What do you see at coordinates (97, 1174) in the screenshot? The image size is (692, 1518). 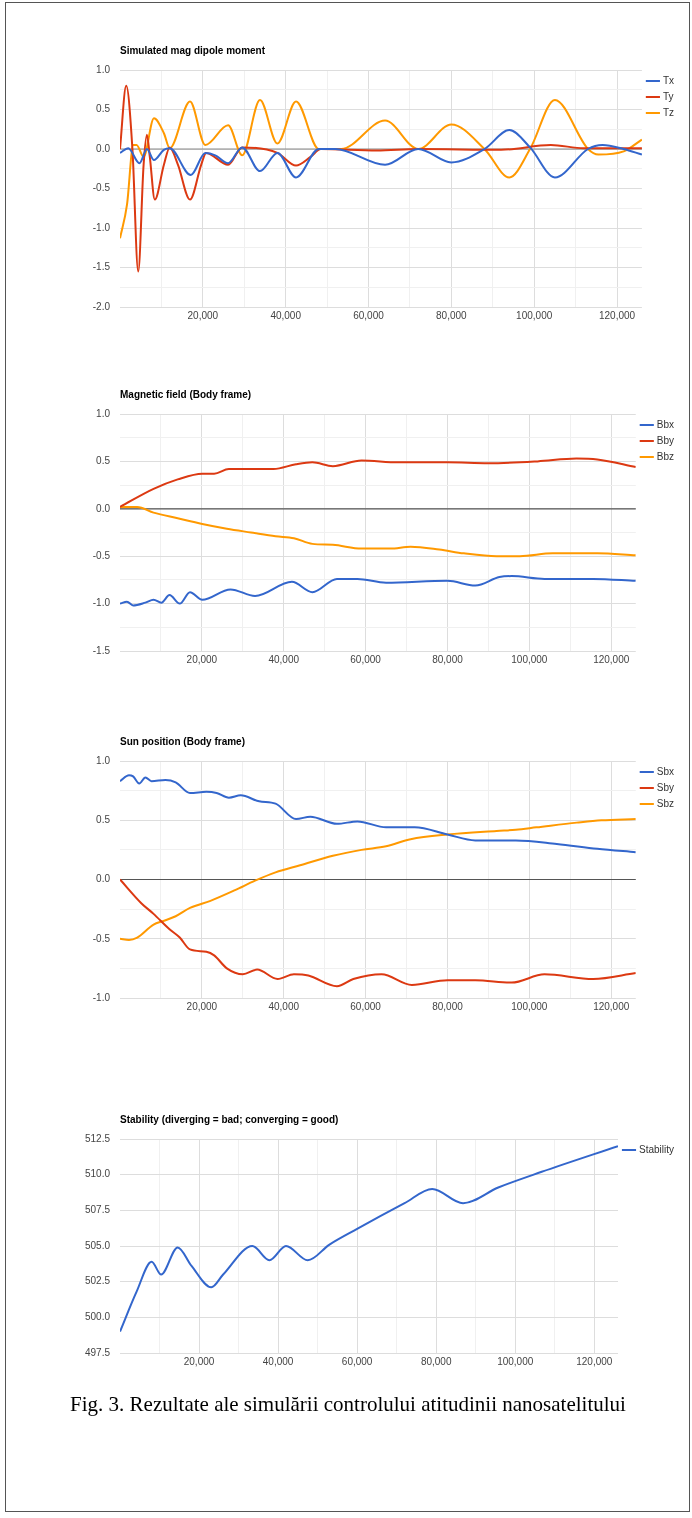 I see `y-tick-label: 510.0` at bounding box center [97, 1174].